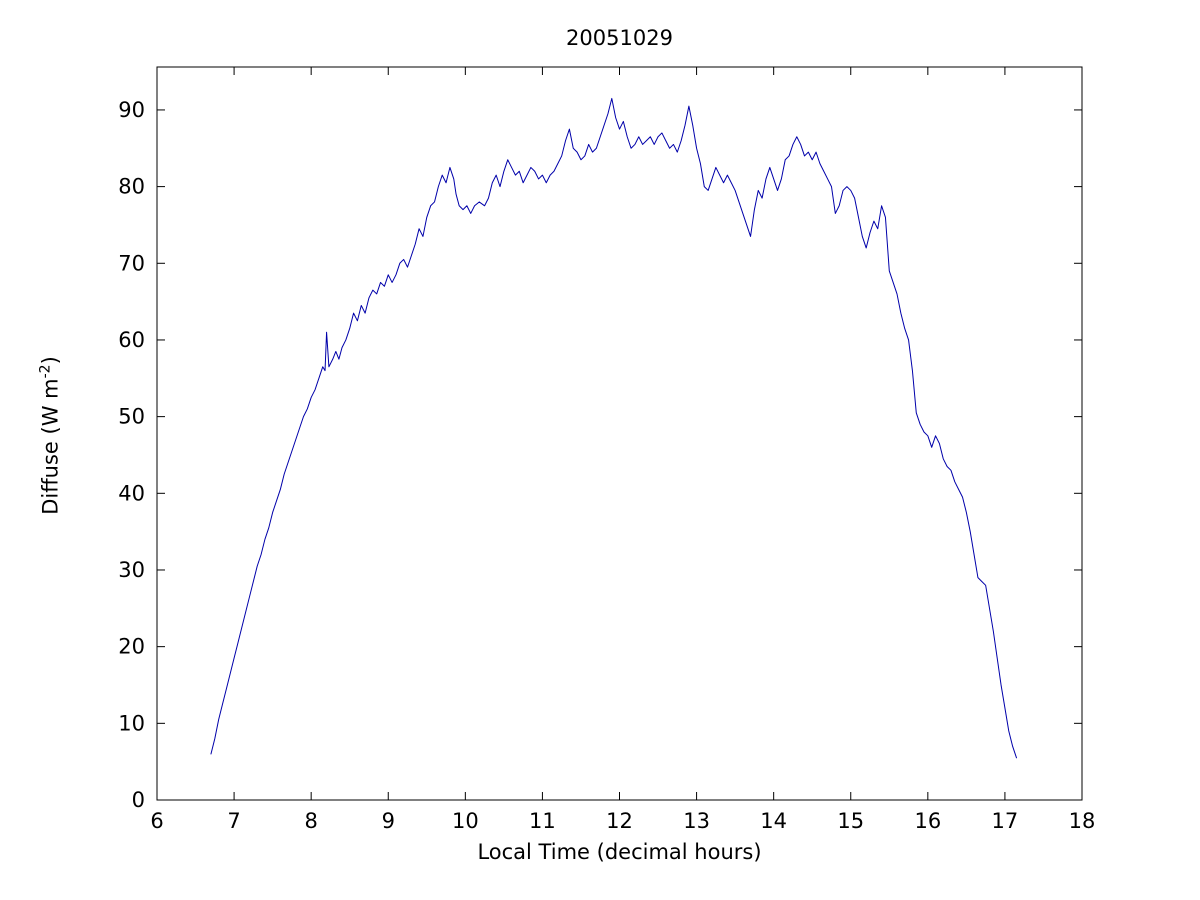  What do you see at coordinates (696, 821) in the screenshot?
I see `x-tick-label: 13` at bounding box center [696, 821].